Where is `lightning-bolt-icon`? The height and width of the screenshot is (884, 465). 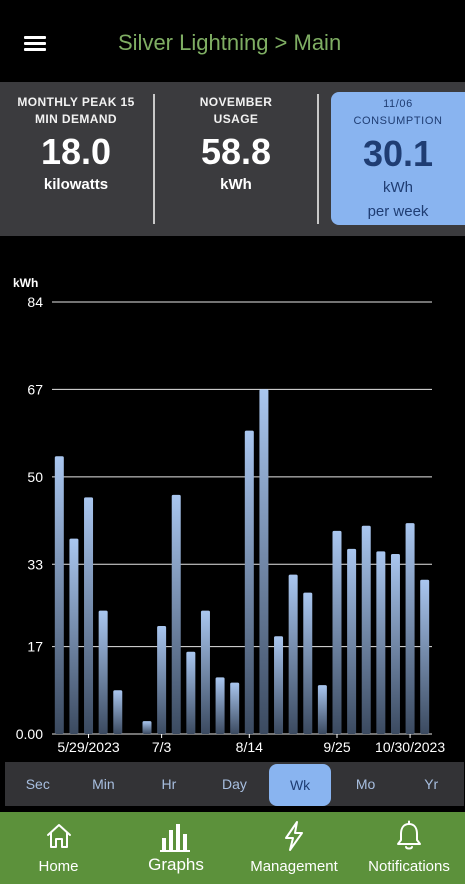 lightning-bolt-icon is located at coordinates (294, 836).